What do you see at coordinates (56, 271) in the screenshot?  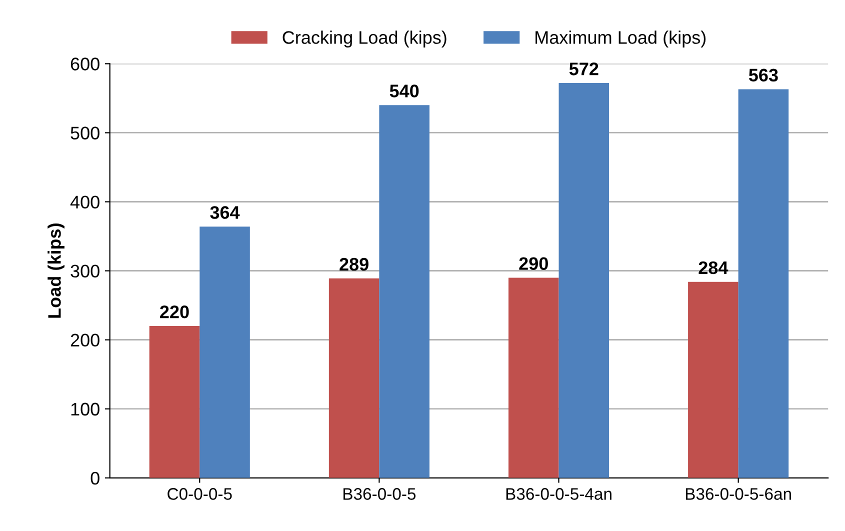 I see `y-axis-title: Load (kips)` at bounding box center [56, 271].